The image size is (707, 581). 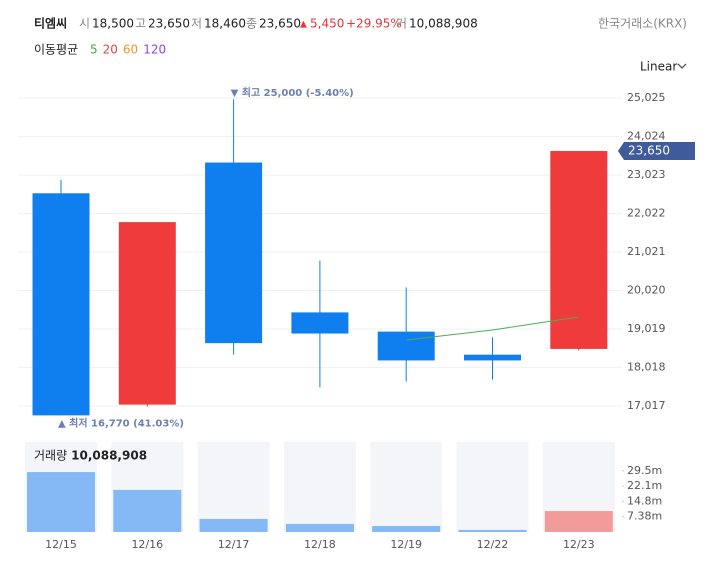 What do you see at coordinates (234, 544) in the screenshot?
I see `x-tick-label: 12/17` at bounding box center [234, 544].